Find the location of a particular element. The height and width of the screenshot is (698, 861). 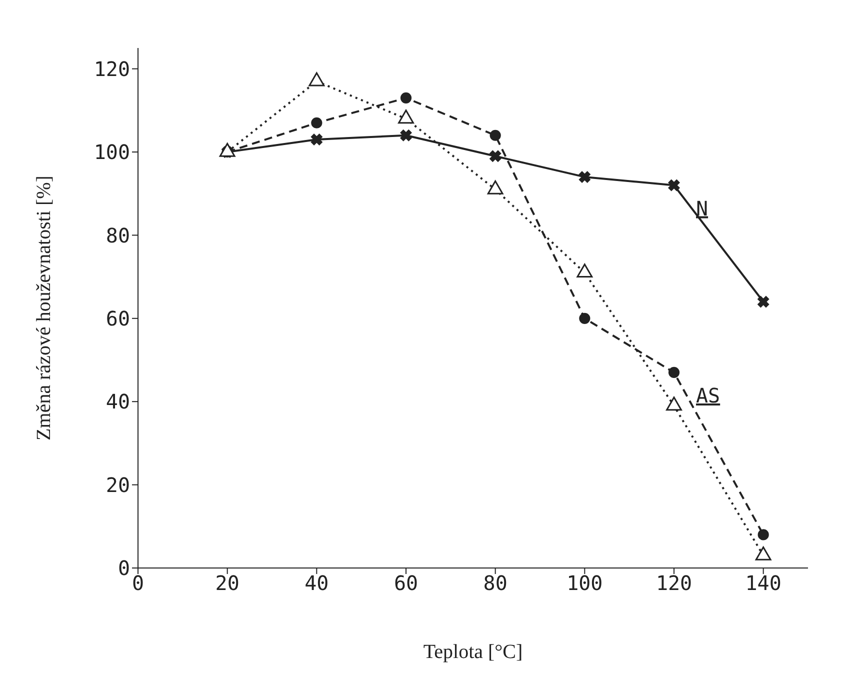

x-tick-label: 60 is located at coordinates (406, 583).